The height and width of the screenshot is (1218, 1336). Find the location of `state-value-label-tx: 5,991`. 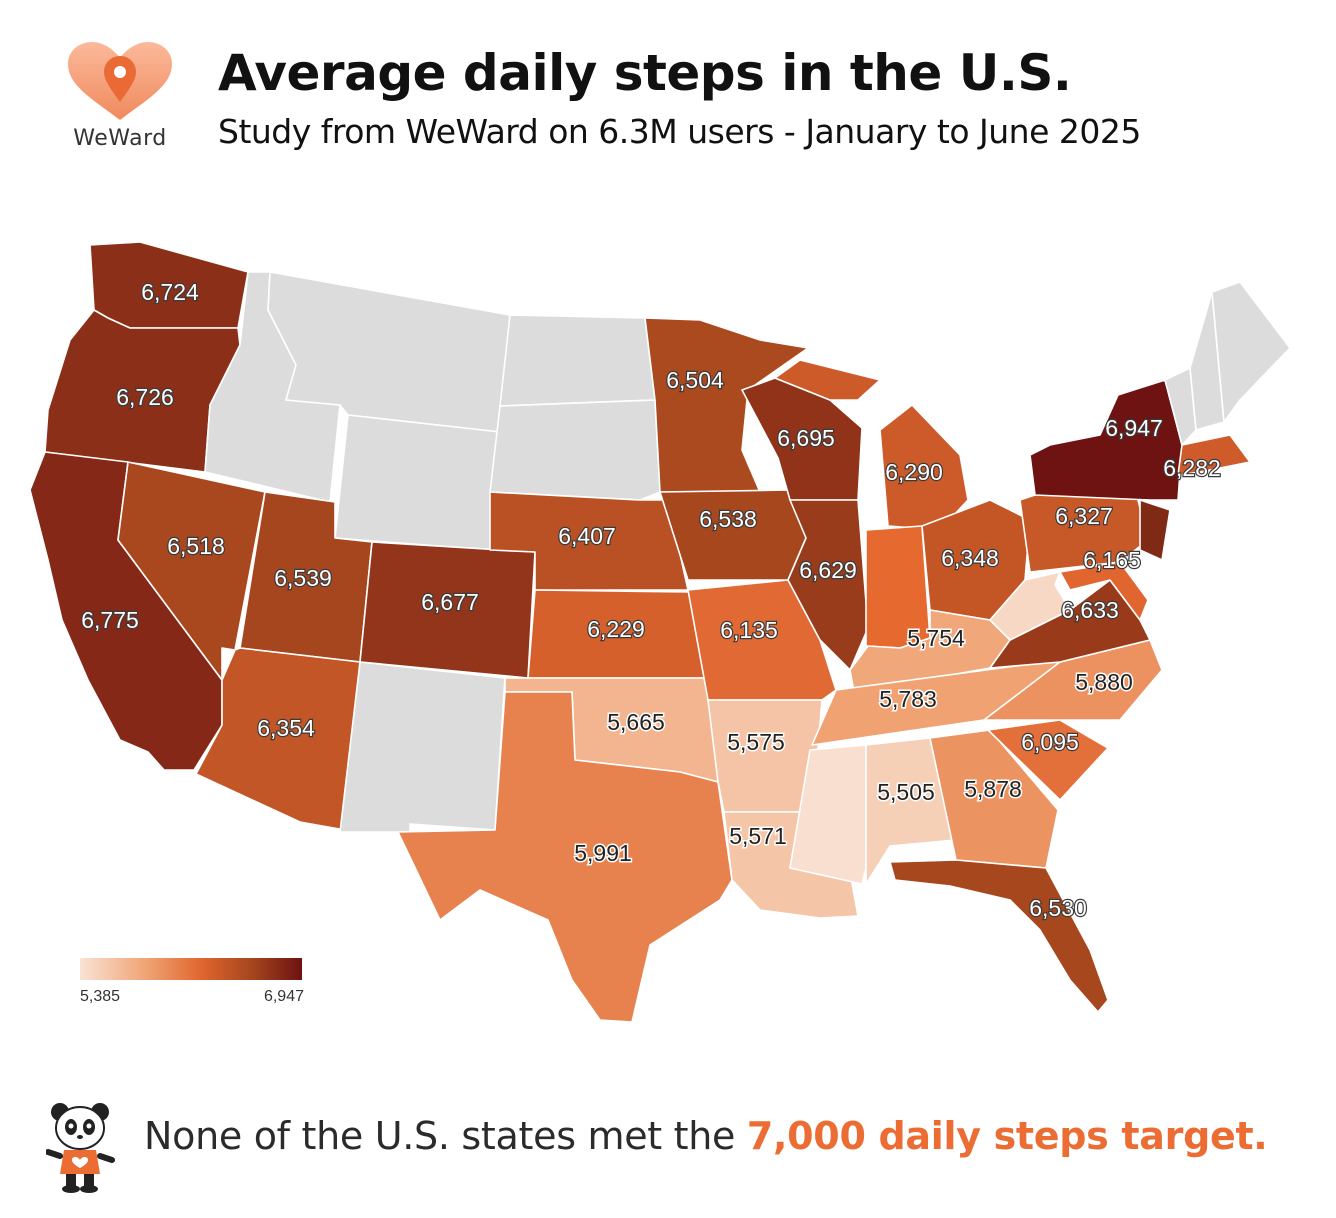

state-value-label-tx: 5,991 is located at coordinates (603, 853).